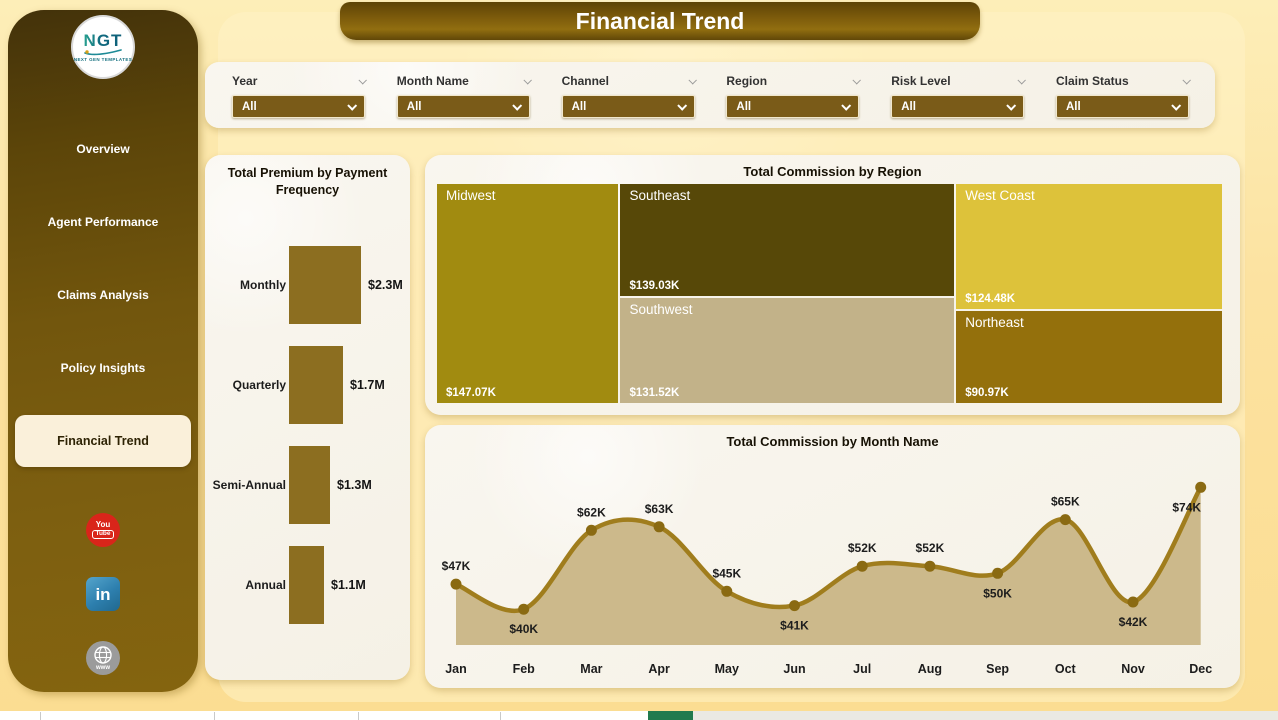  Describe the element at coordinates (591, 669) in the screenshot. I see `month-axis-label: Mar` at that location.